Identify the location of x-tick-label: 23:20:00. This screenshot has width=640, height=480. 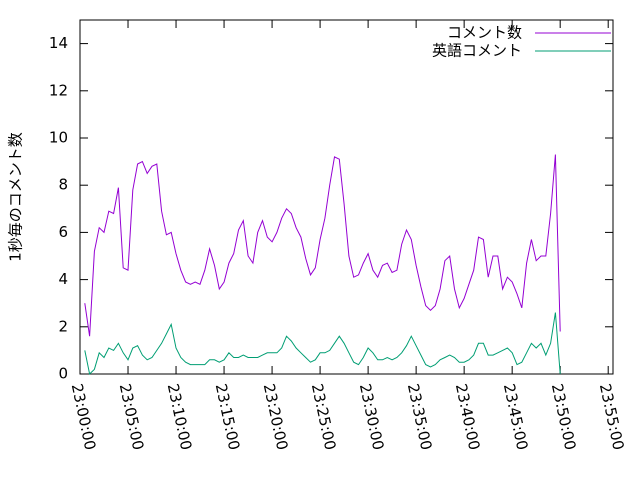
(276, 417).